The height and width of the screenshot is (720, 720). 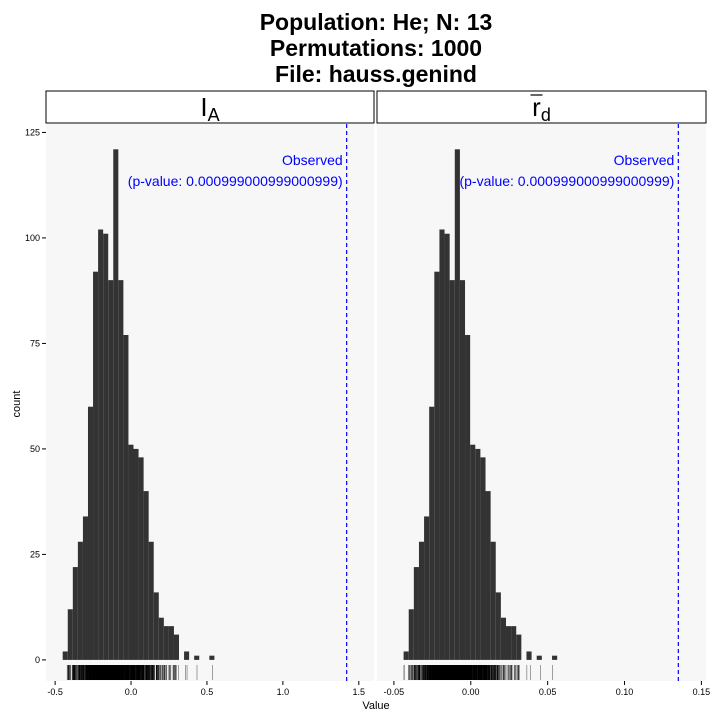 I want to click on title-line-3: File: hauss.genind, so click(x=376, y=74).